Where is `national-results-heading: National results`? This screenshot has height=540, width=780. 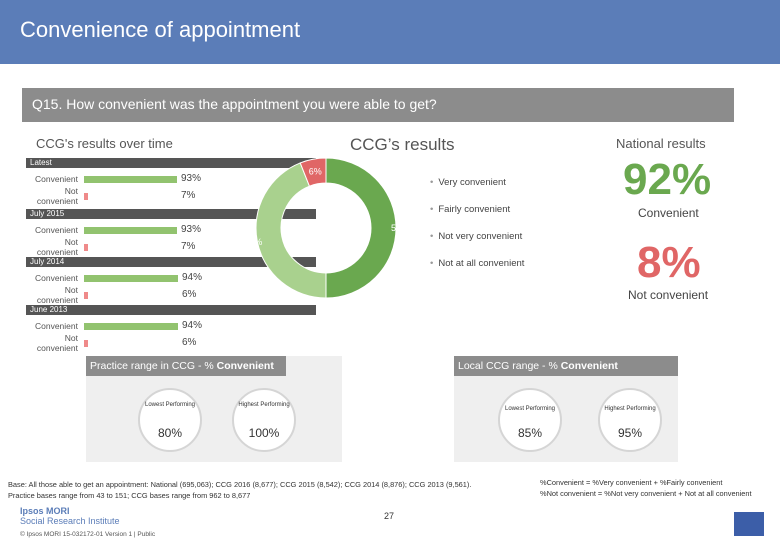
national-results-heading: National results is located at coordinates (661, 143).